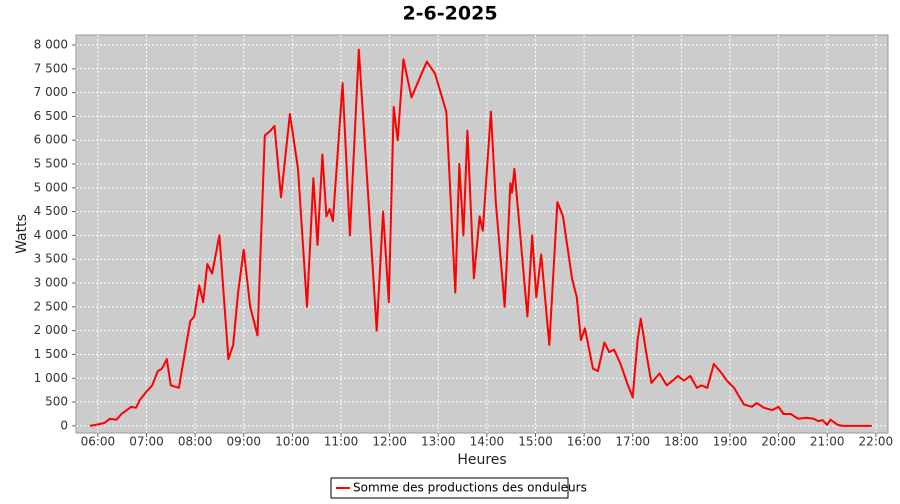 This screenshot has width=900, height=504. What do you see at coordinates (64, 425) in the screenshot?
I see `y-tick-label: 0` at bounding box center [64, 425].